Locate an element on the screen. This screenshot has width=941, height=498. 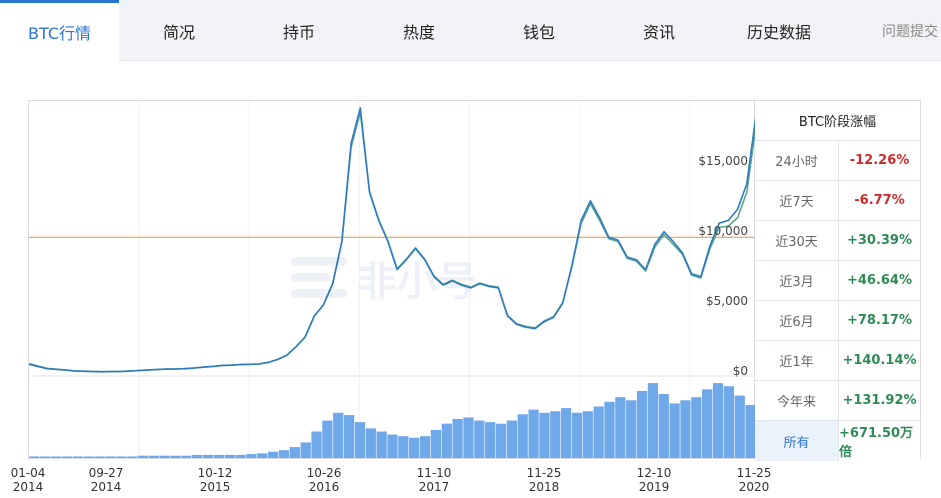
y-tick-label: $5,000 is located at coordinates (727, 301).